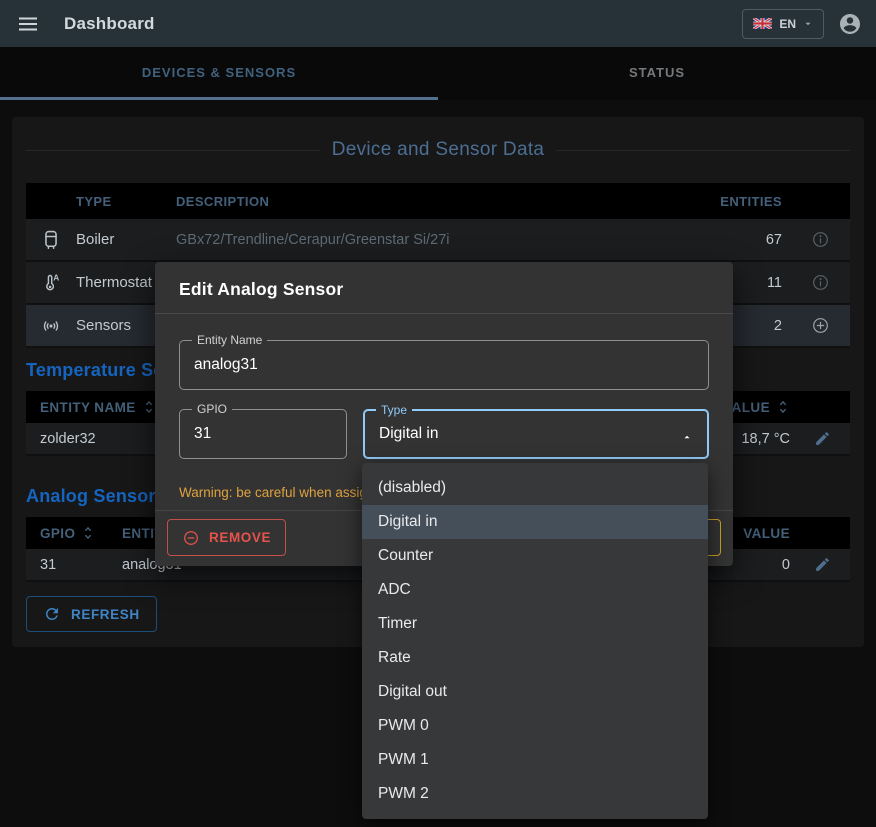 The image size is (876, 827). I want to click on entity-name-field: Entity Name analog31, so click(444, 361).